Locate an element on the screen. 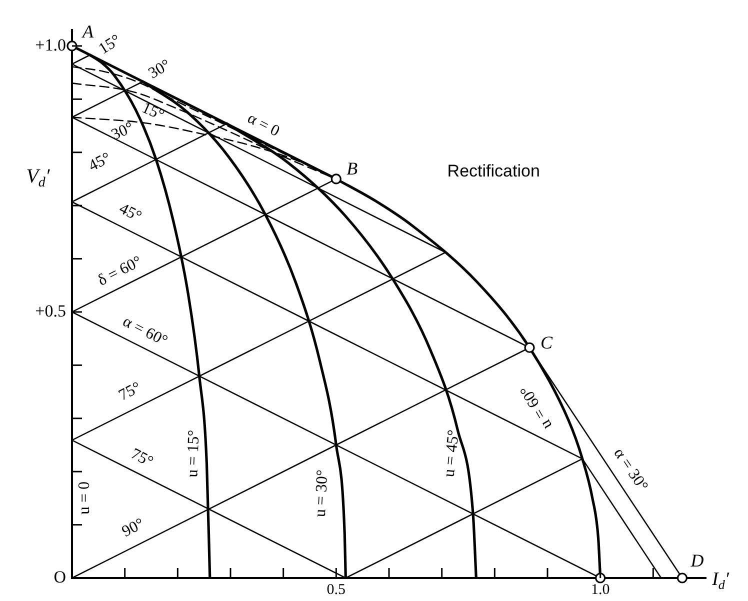 The width and height of the screenshot is (748, 601). annotation: C is located at coordinates (547, 342).